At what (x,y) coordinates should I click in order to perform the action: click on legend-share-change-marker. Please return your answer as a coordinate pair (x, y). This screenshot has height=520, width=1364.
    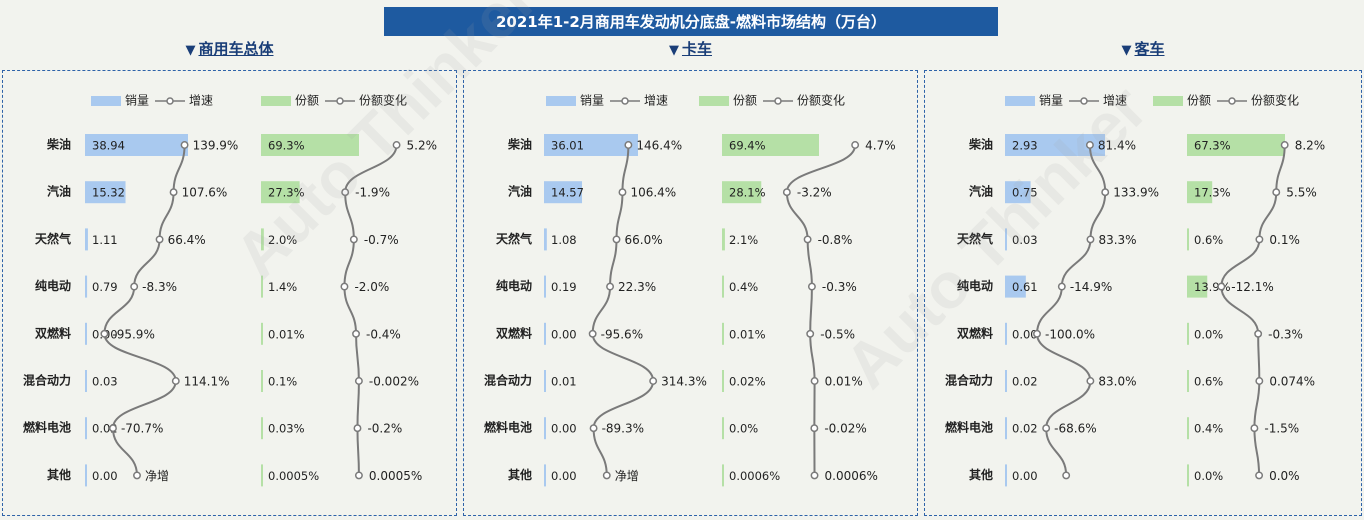
    Looking at the image, I should click on (340, 101).